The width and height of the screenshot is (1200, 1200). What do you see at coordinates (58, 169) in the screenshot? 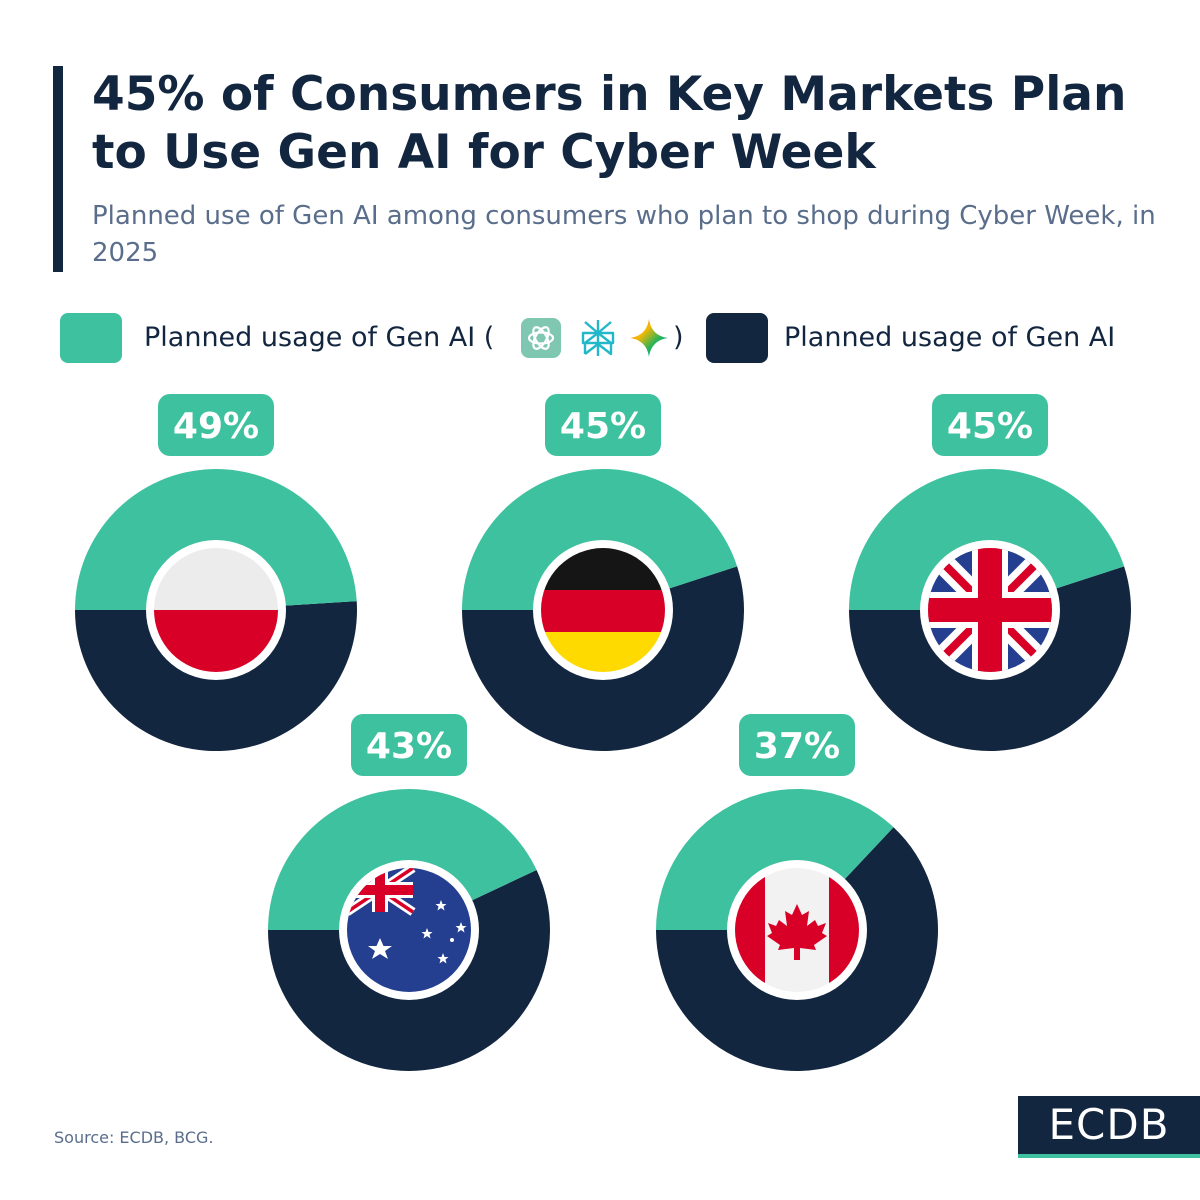
I see `title-accent-bar` at bounding box center [58, 169].